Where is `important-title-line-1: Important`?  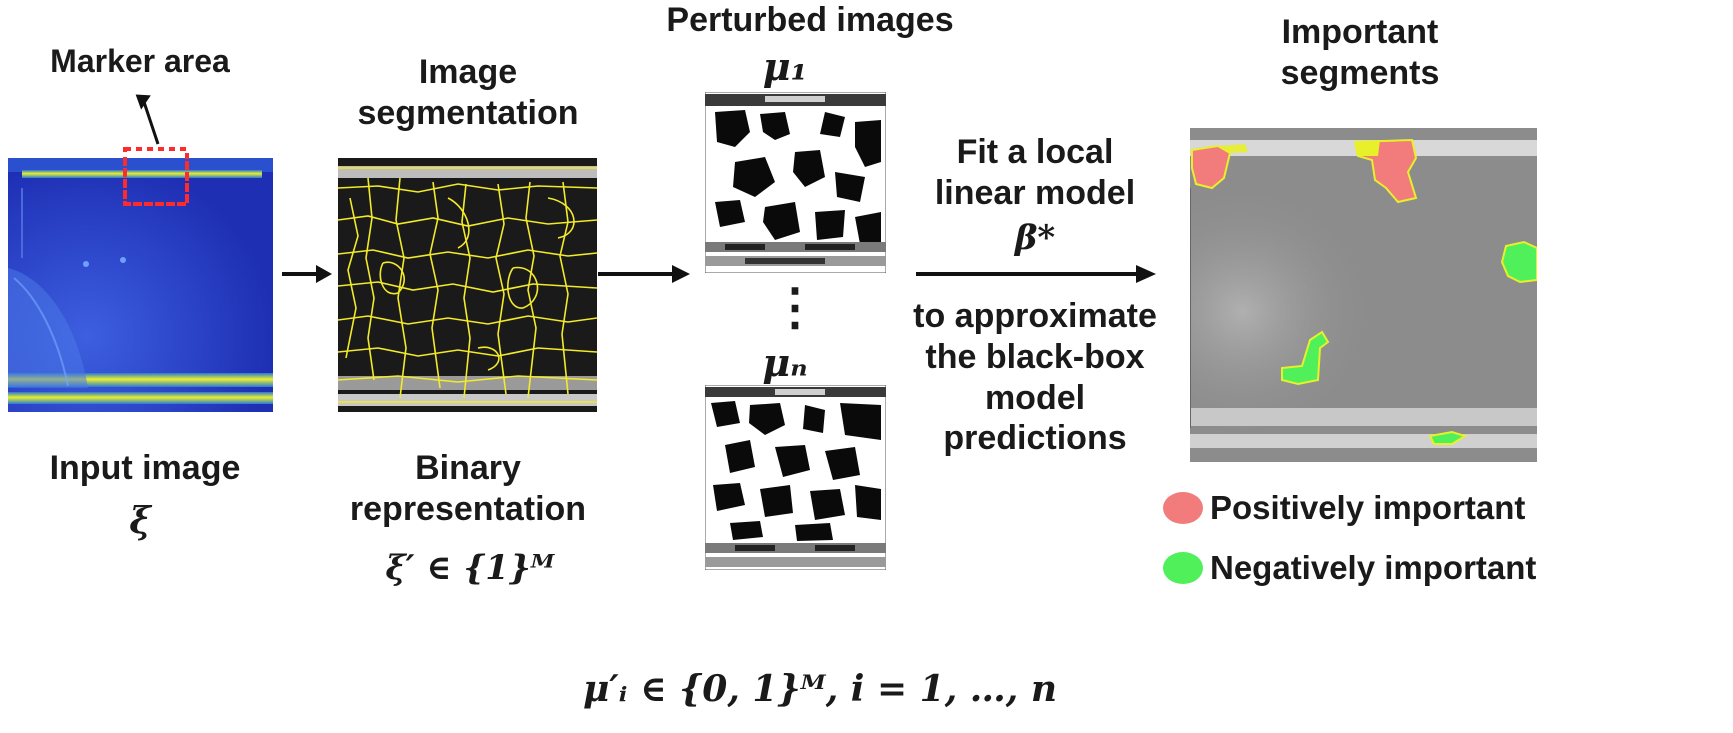
important-title-line-1: Important is located at coordinates (1360, 32).